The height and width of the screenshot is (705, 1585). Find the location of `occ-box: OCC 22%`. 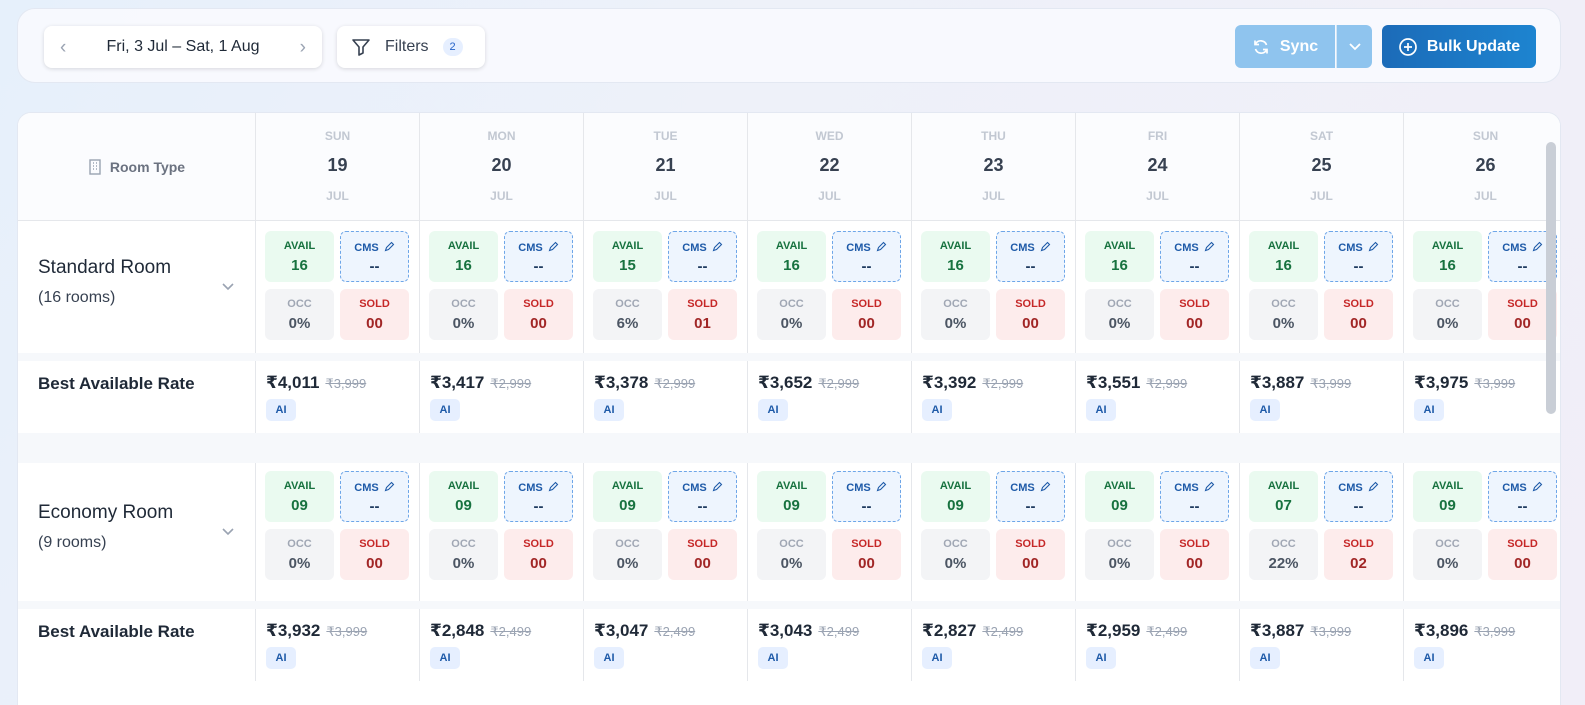

occ-box: OCC 22% is located at coordinates (1283, 554).